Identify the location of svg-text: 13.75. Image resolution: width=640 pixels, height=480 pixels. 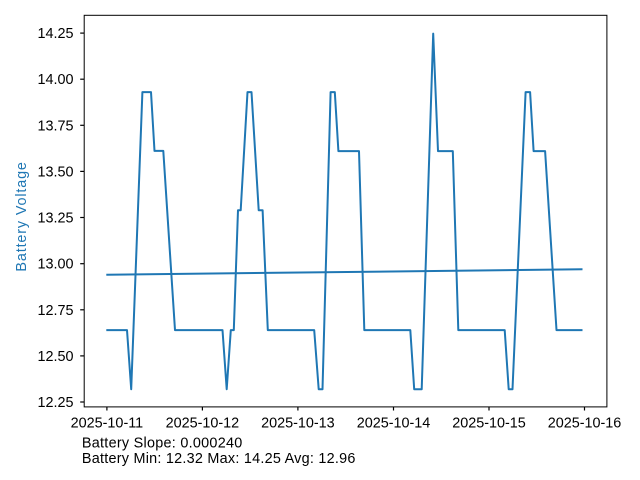
(55, 126).